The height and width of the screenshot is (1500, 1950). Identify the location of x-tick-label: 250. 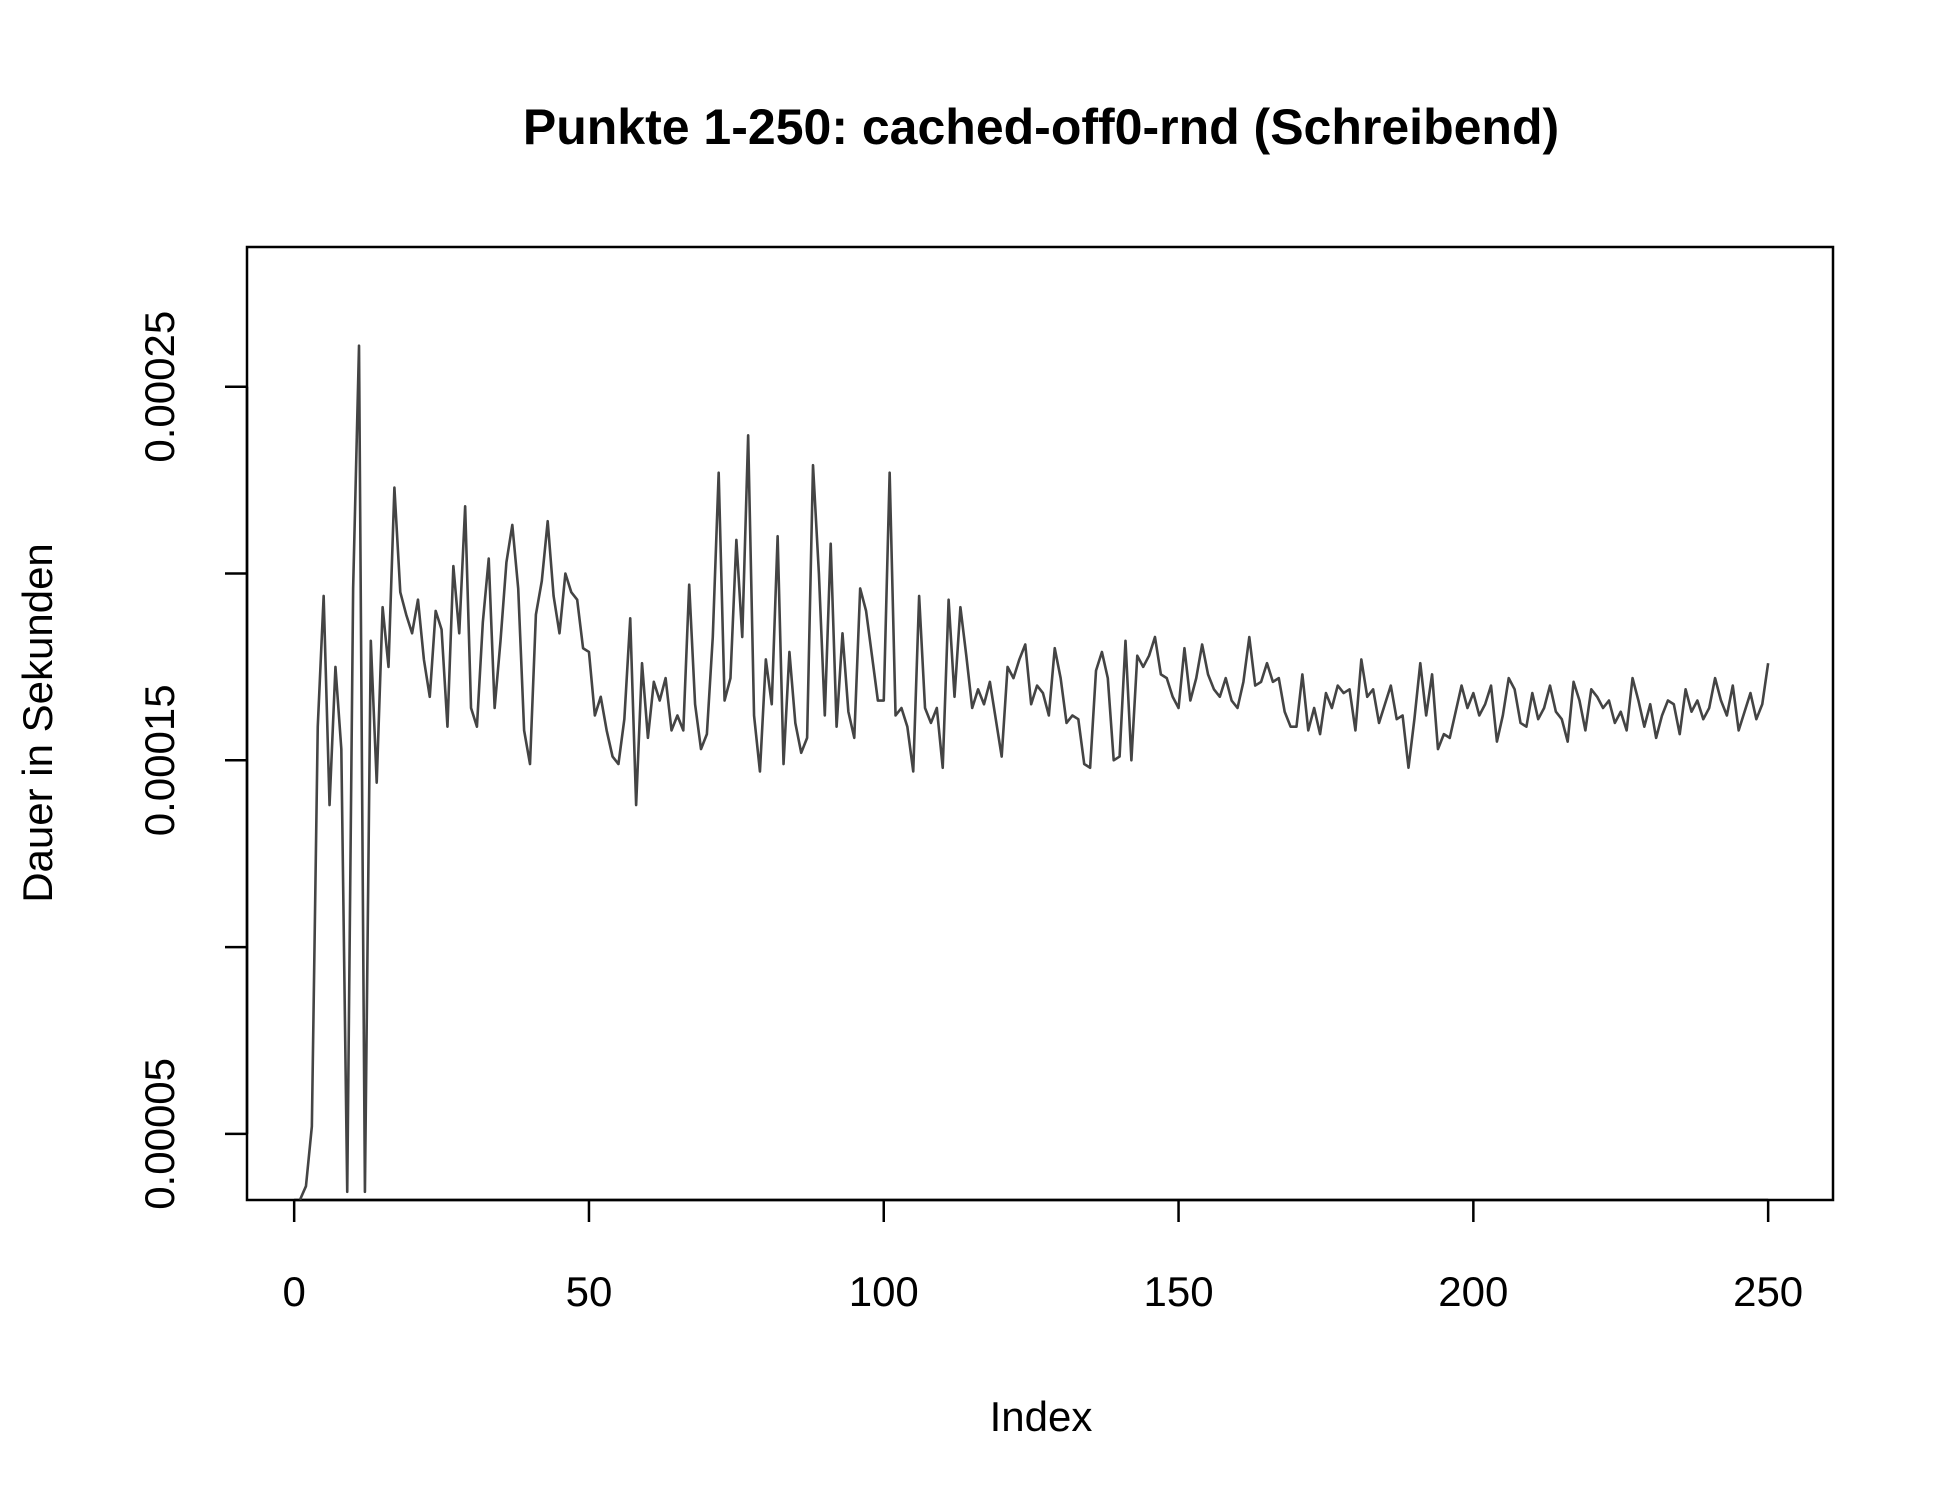
(1768, 1291).